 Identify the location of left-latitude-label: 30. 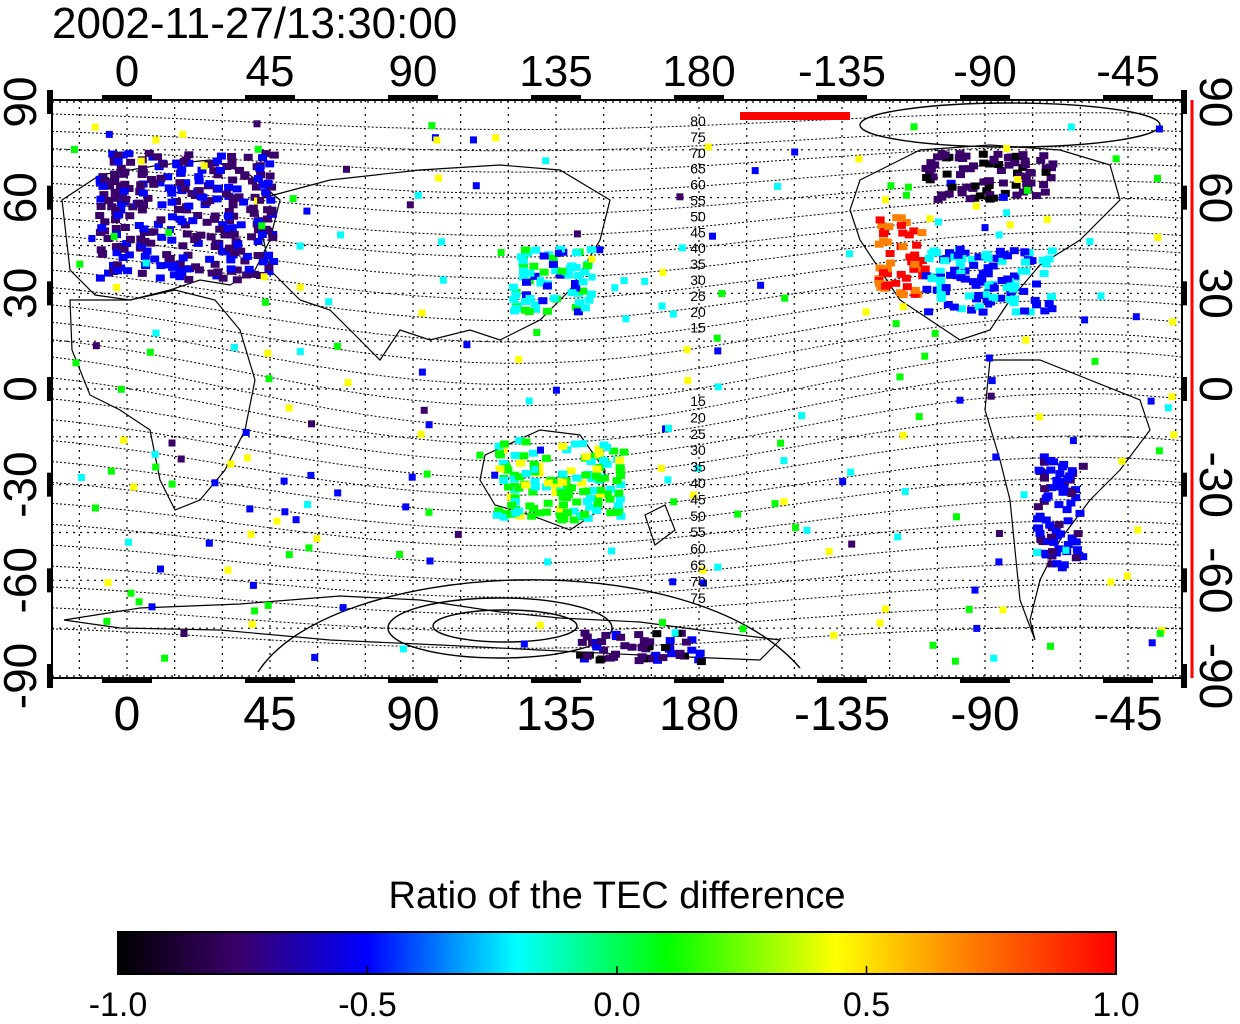
(23, 293).